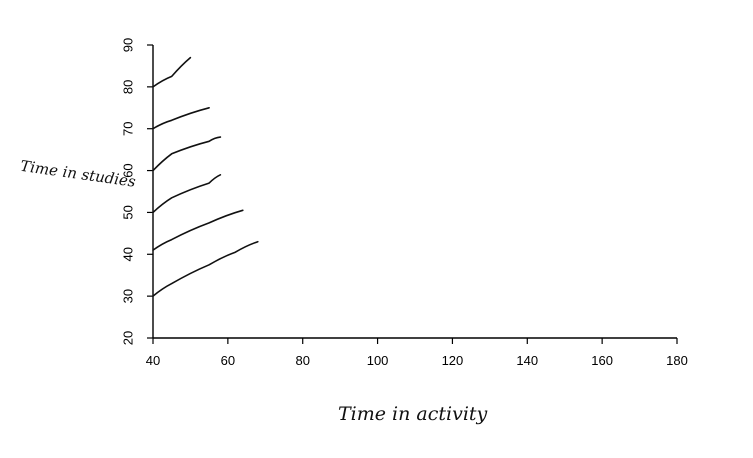 The image size is (753, 458). Describe the element at coordinates (127, 87) in the screenshot. I see `y-tick-label: 80` at that location.